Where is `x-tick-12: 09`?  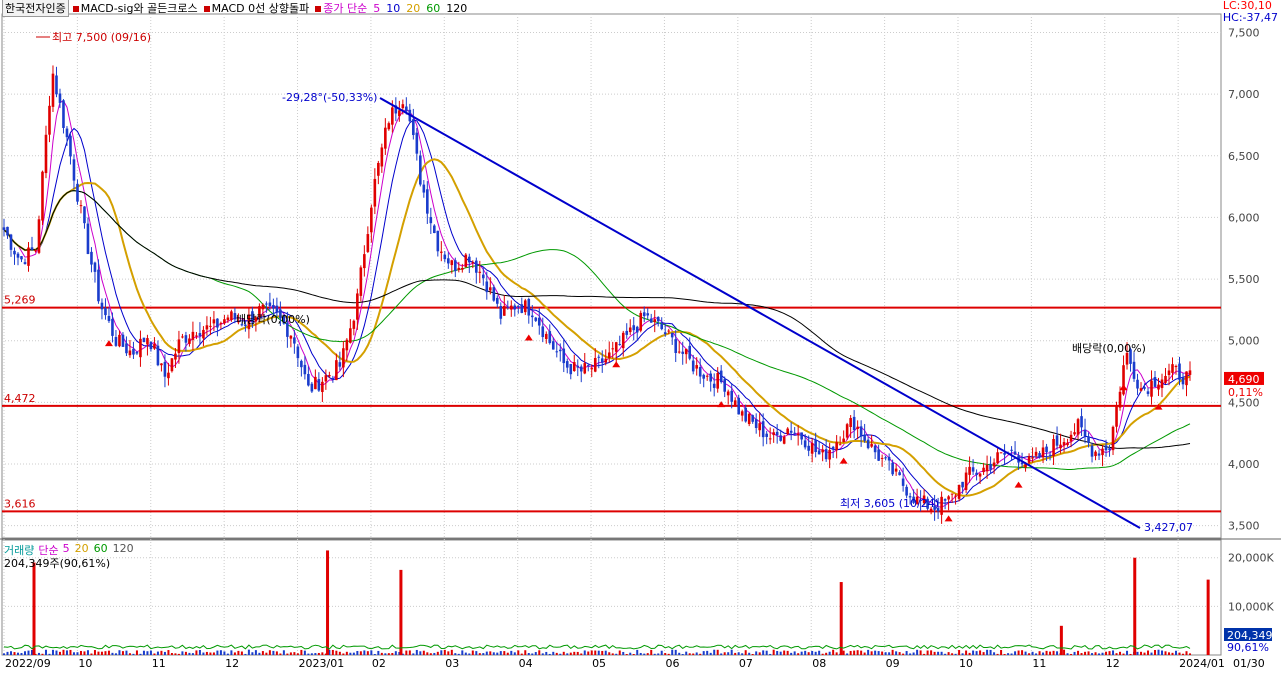 x-tick-12: 09 is located at coordinates (893, 663).